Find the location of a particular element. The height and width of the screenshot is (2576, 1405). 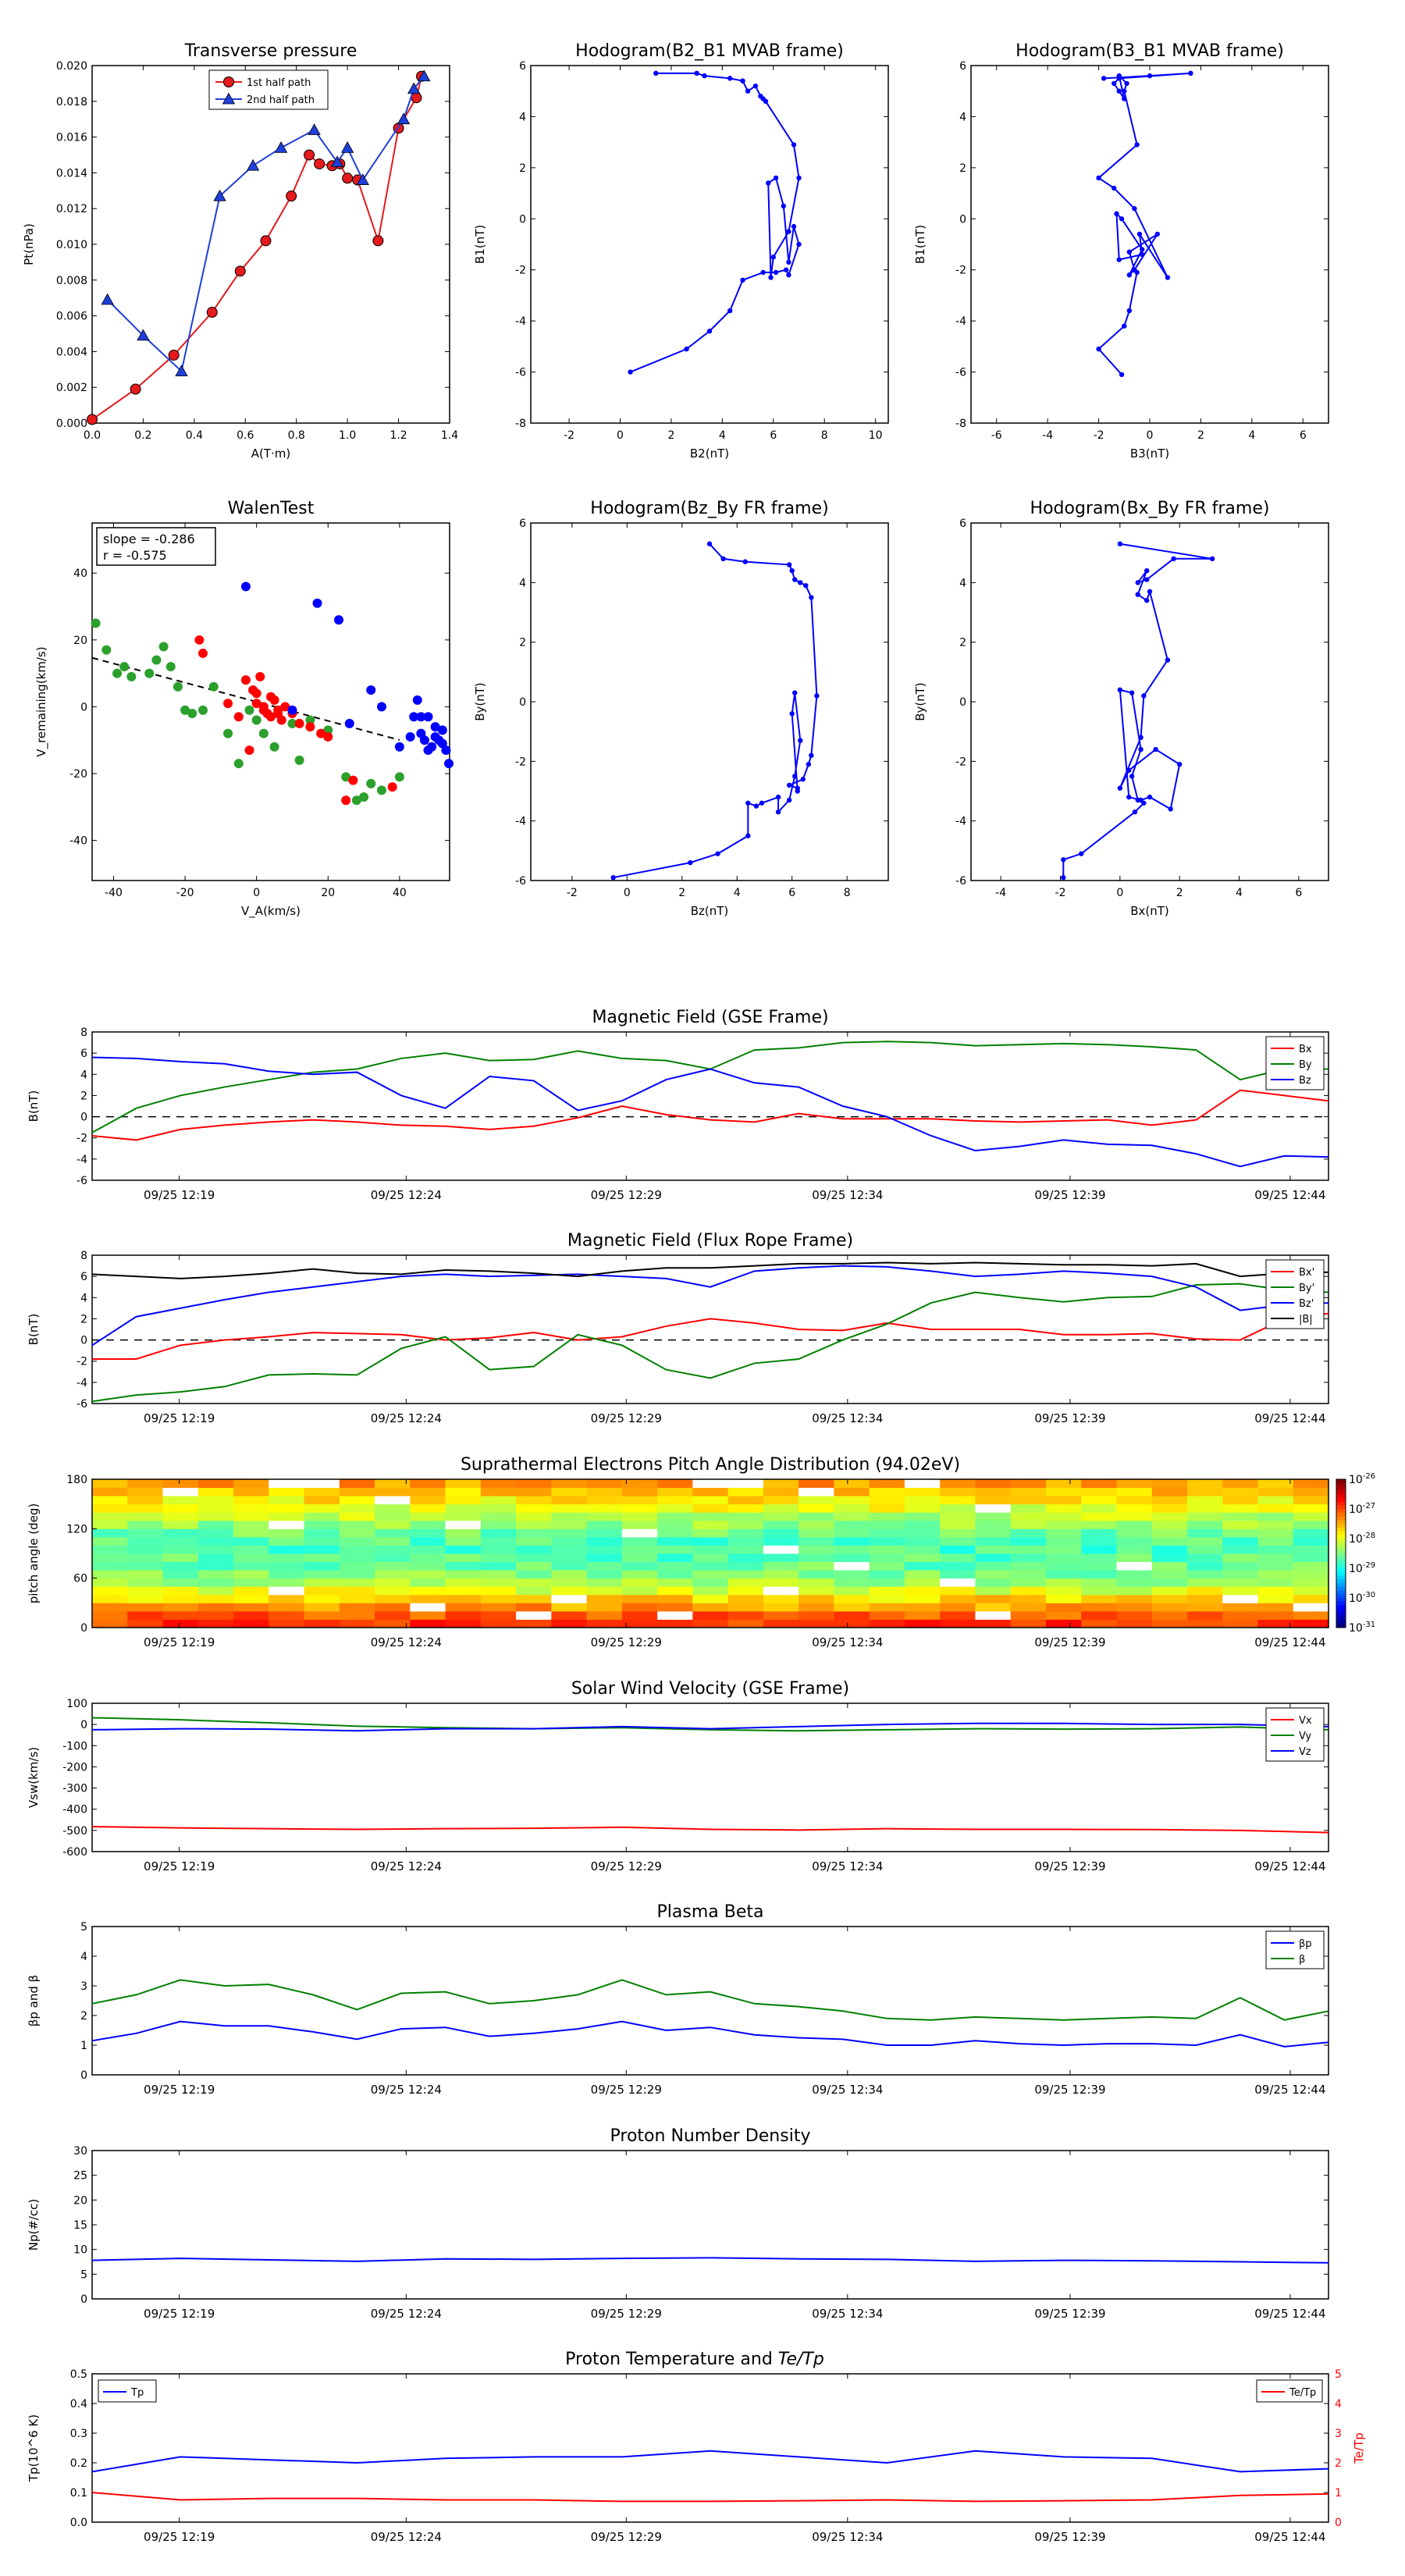

y-axis-label: B1(nT) is located at coordinates (920, 245).